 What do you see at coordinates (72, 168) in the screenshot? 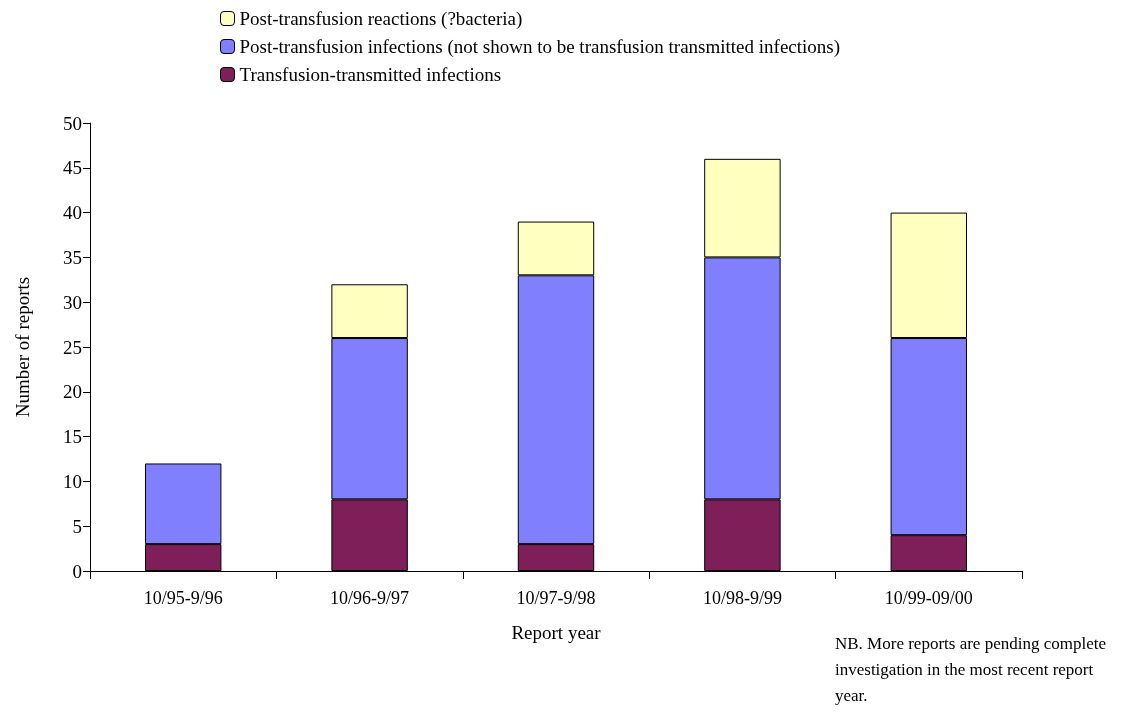
I see `y-tick-label: 45` at bounding box center [72, 168].